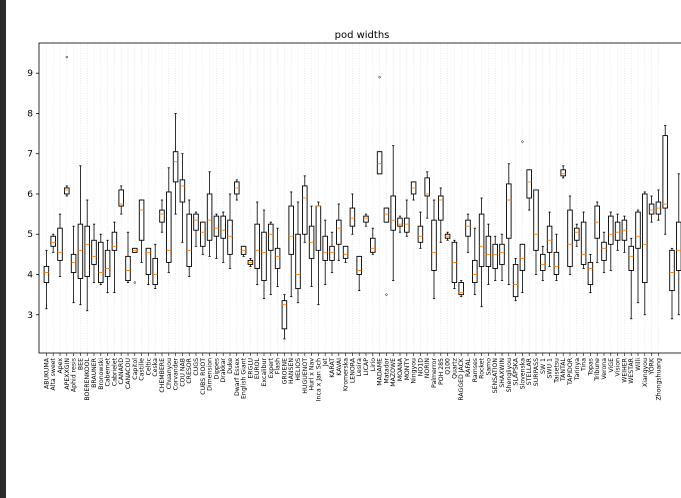  What do you see at coordinates (30, 155) in the screenshot?
I see `y-tick-label: 7` at bounding box center [30, 155].